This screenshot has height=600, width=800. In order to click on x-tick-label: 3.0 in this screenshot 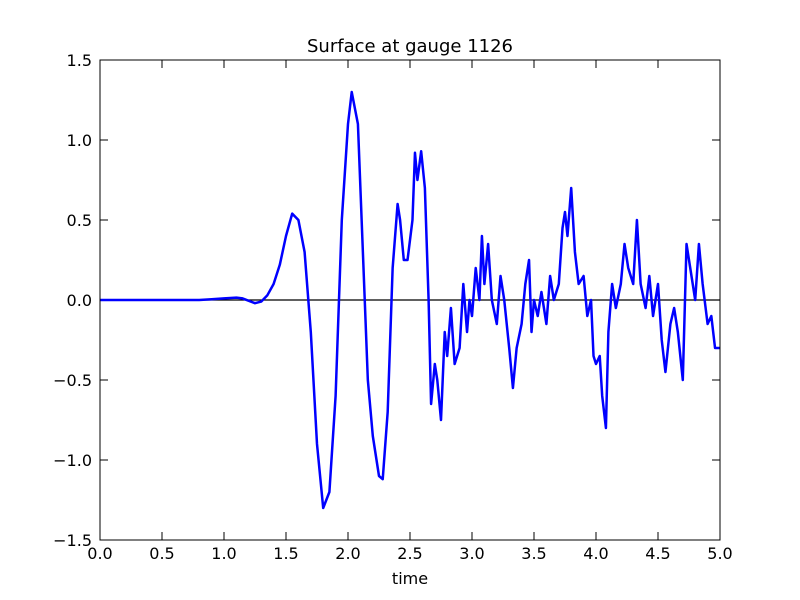, I will do `click(471, 553)`.